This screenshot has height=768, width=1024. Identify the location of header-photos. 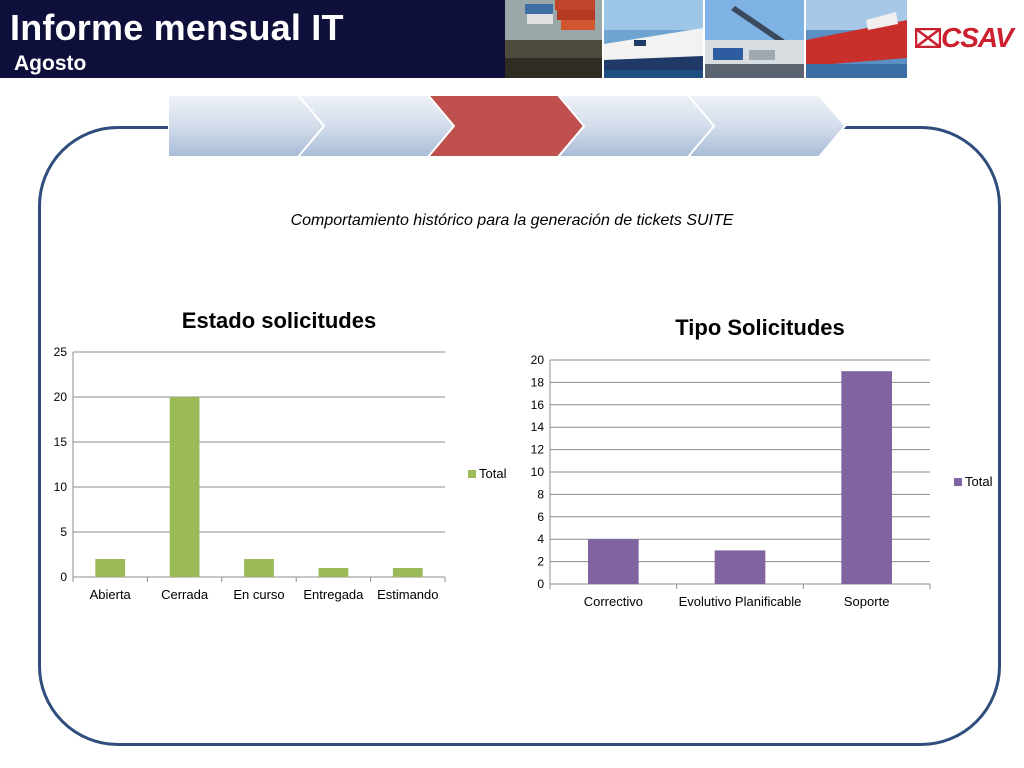
(706, 39).